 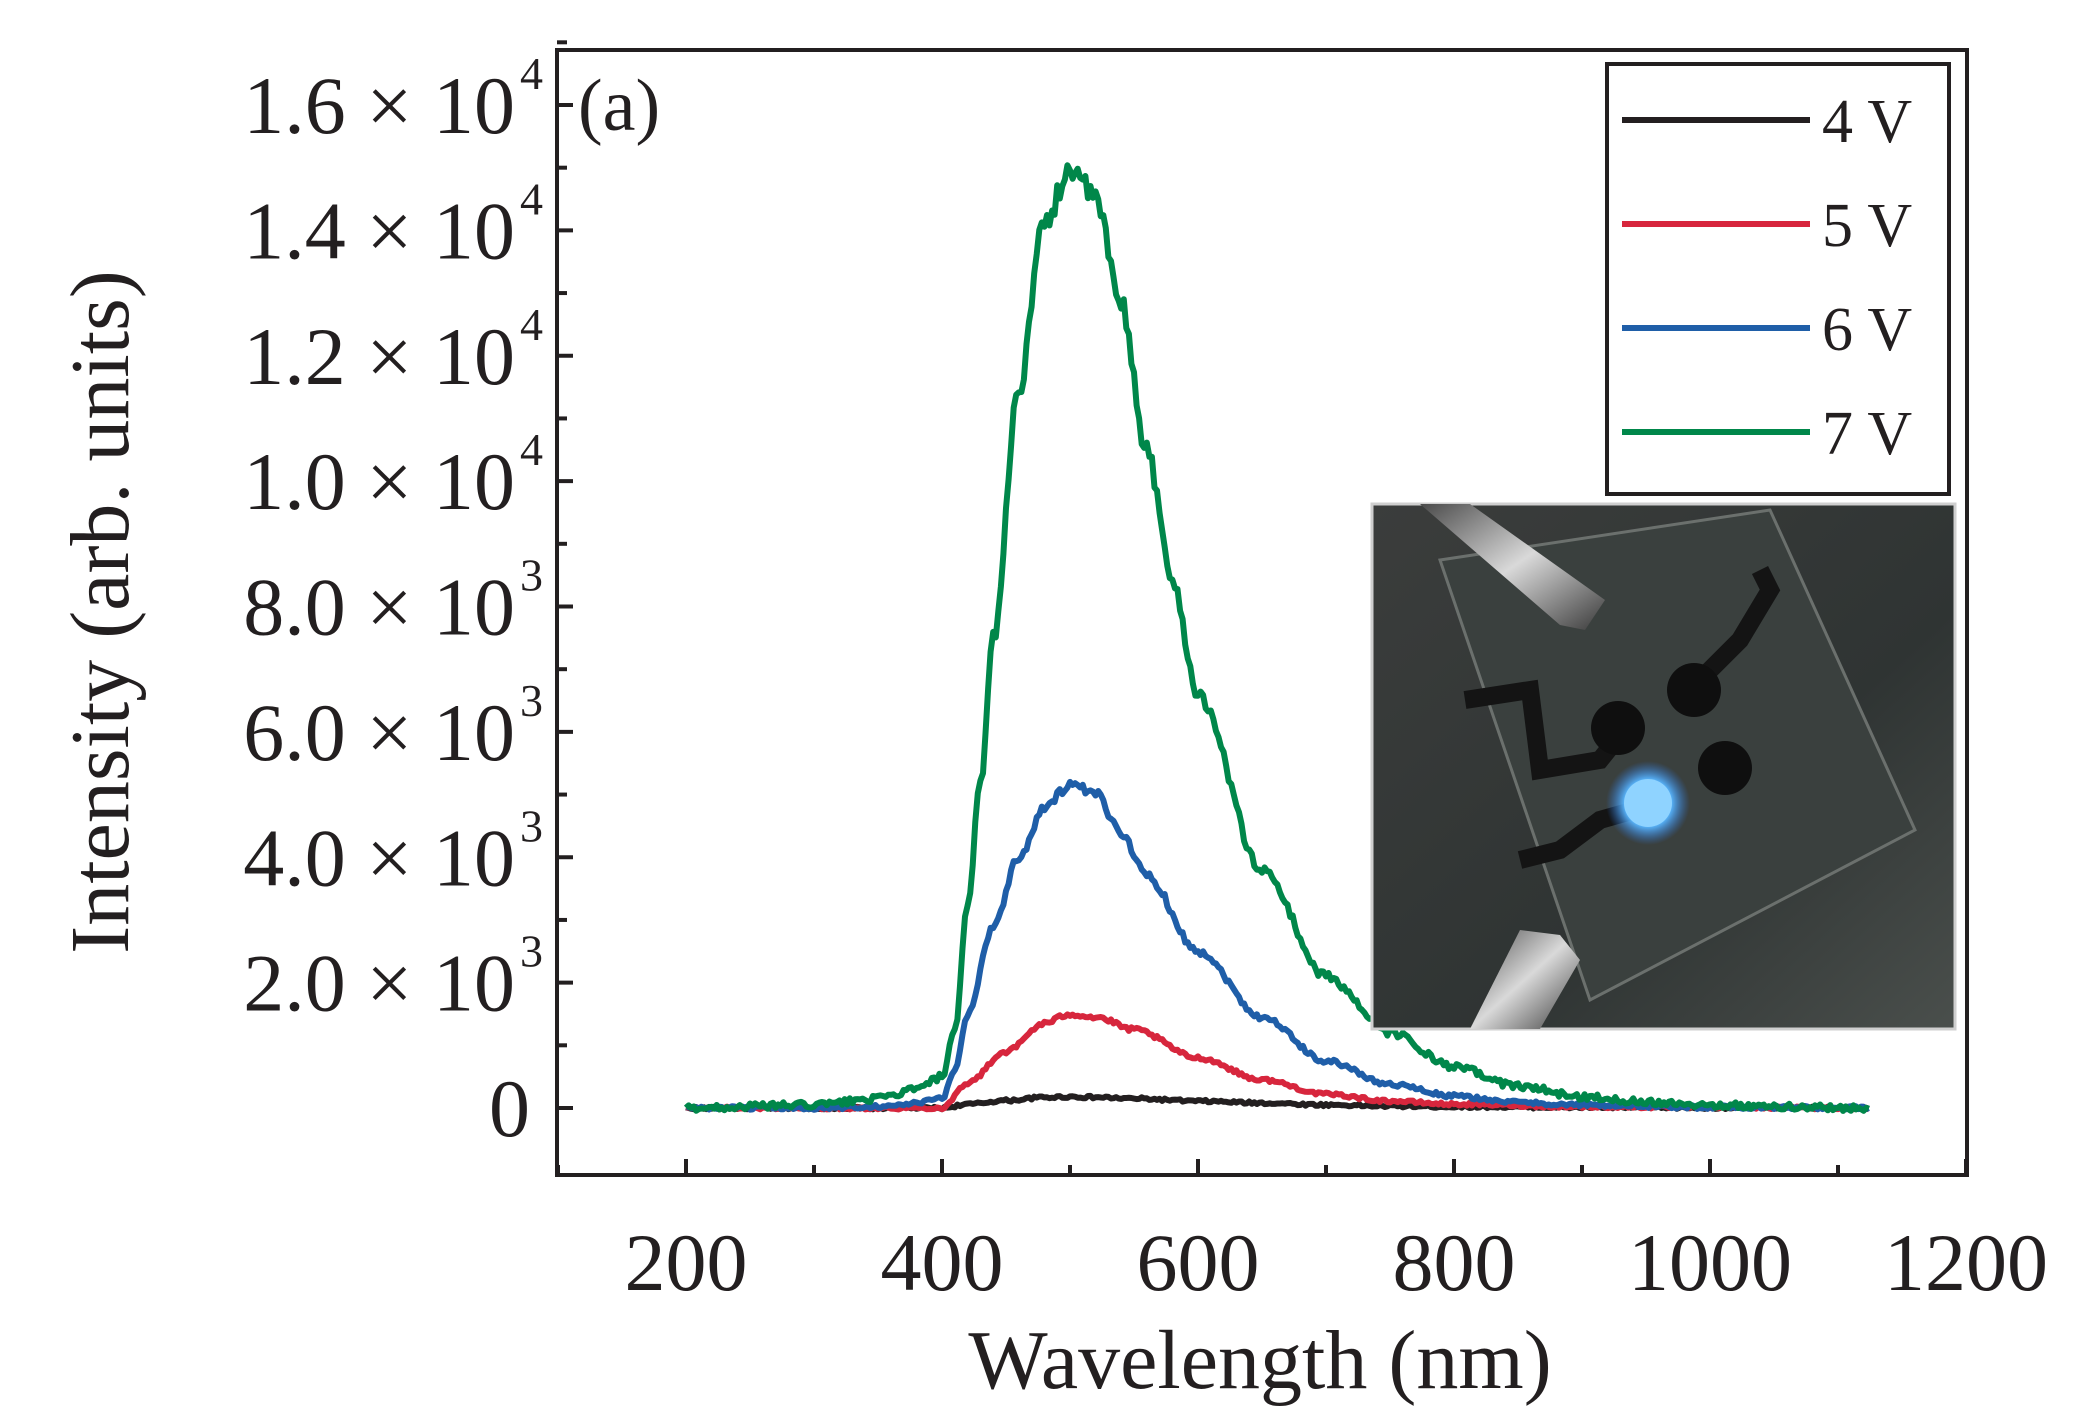 What do you see at coordinates (1867, 330) in the screenshot?
I see `legend-label: 6 V` at bounding box center [1867, 330].